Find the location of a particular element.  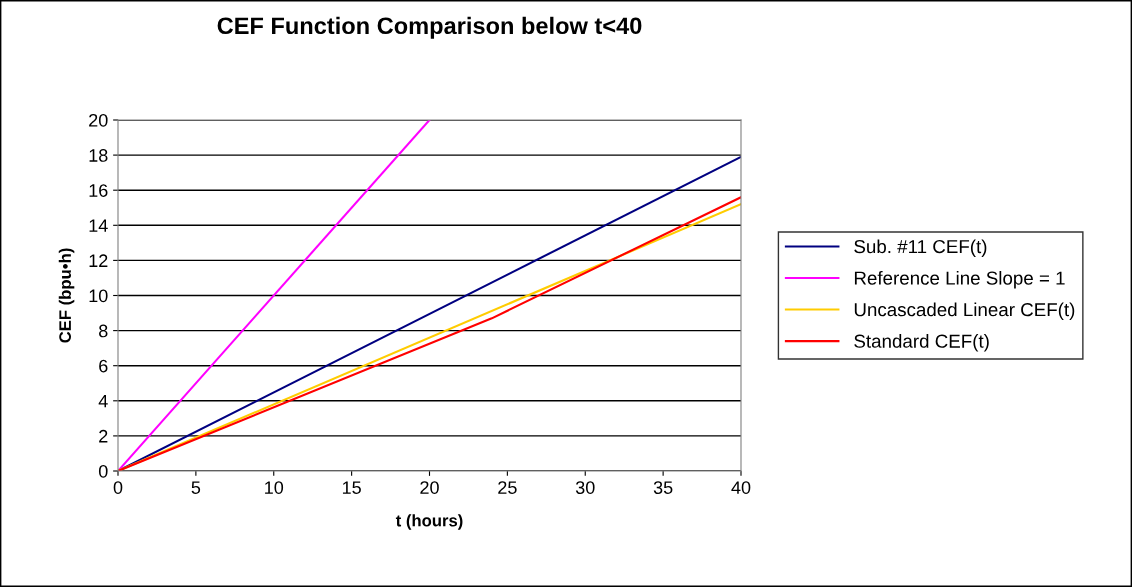

y-tick-label: 2 is located at coordinates (103, 436).